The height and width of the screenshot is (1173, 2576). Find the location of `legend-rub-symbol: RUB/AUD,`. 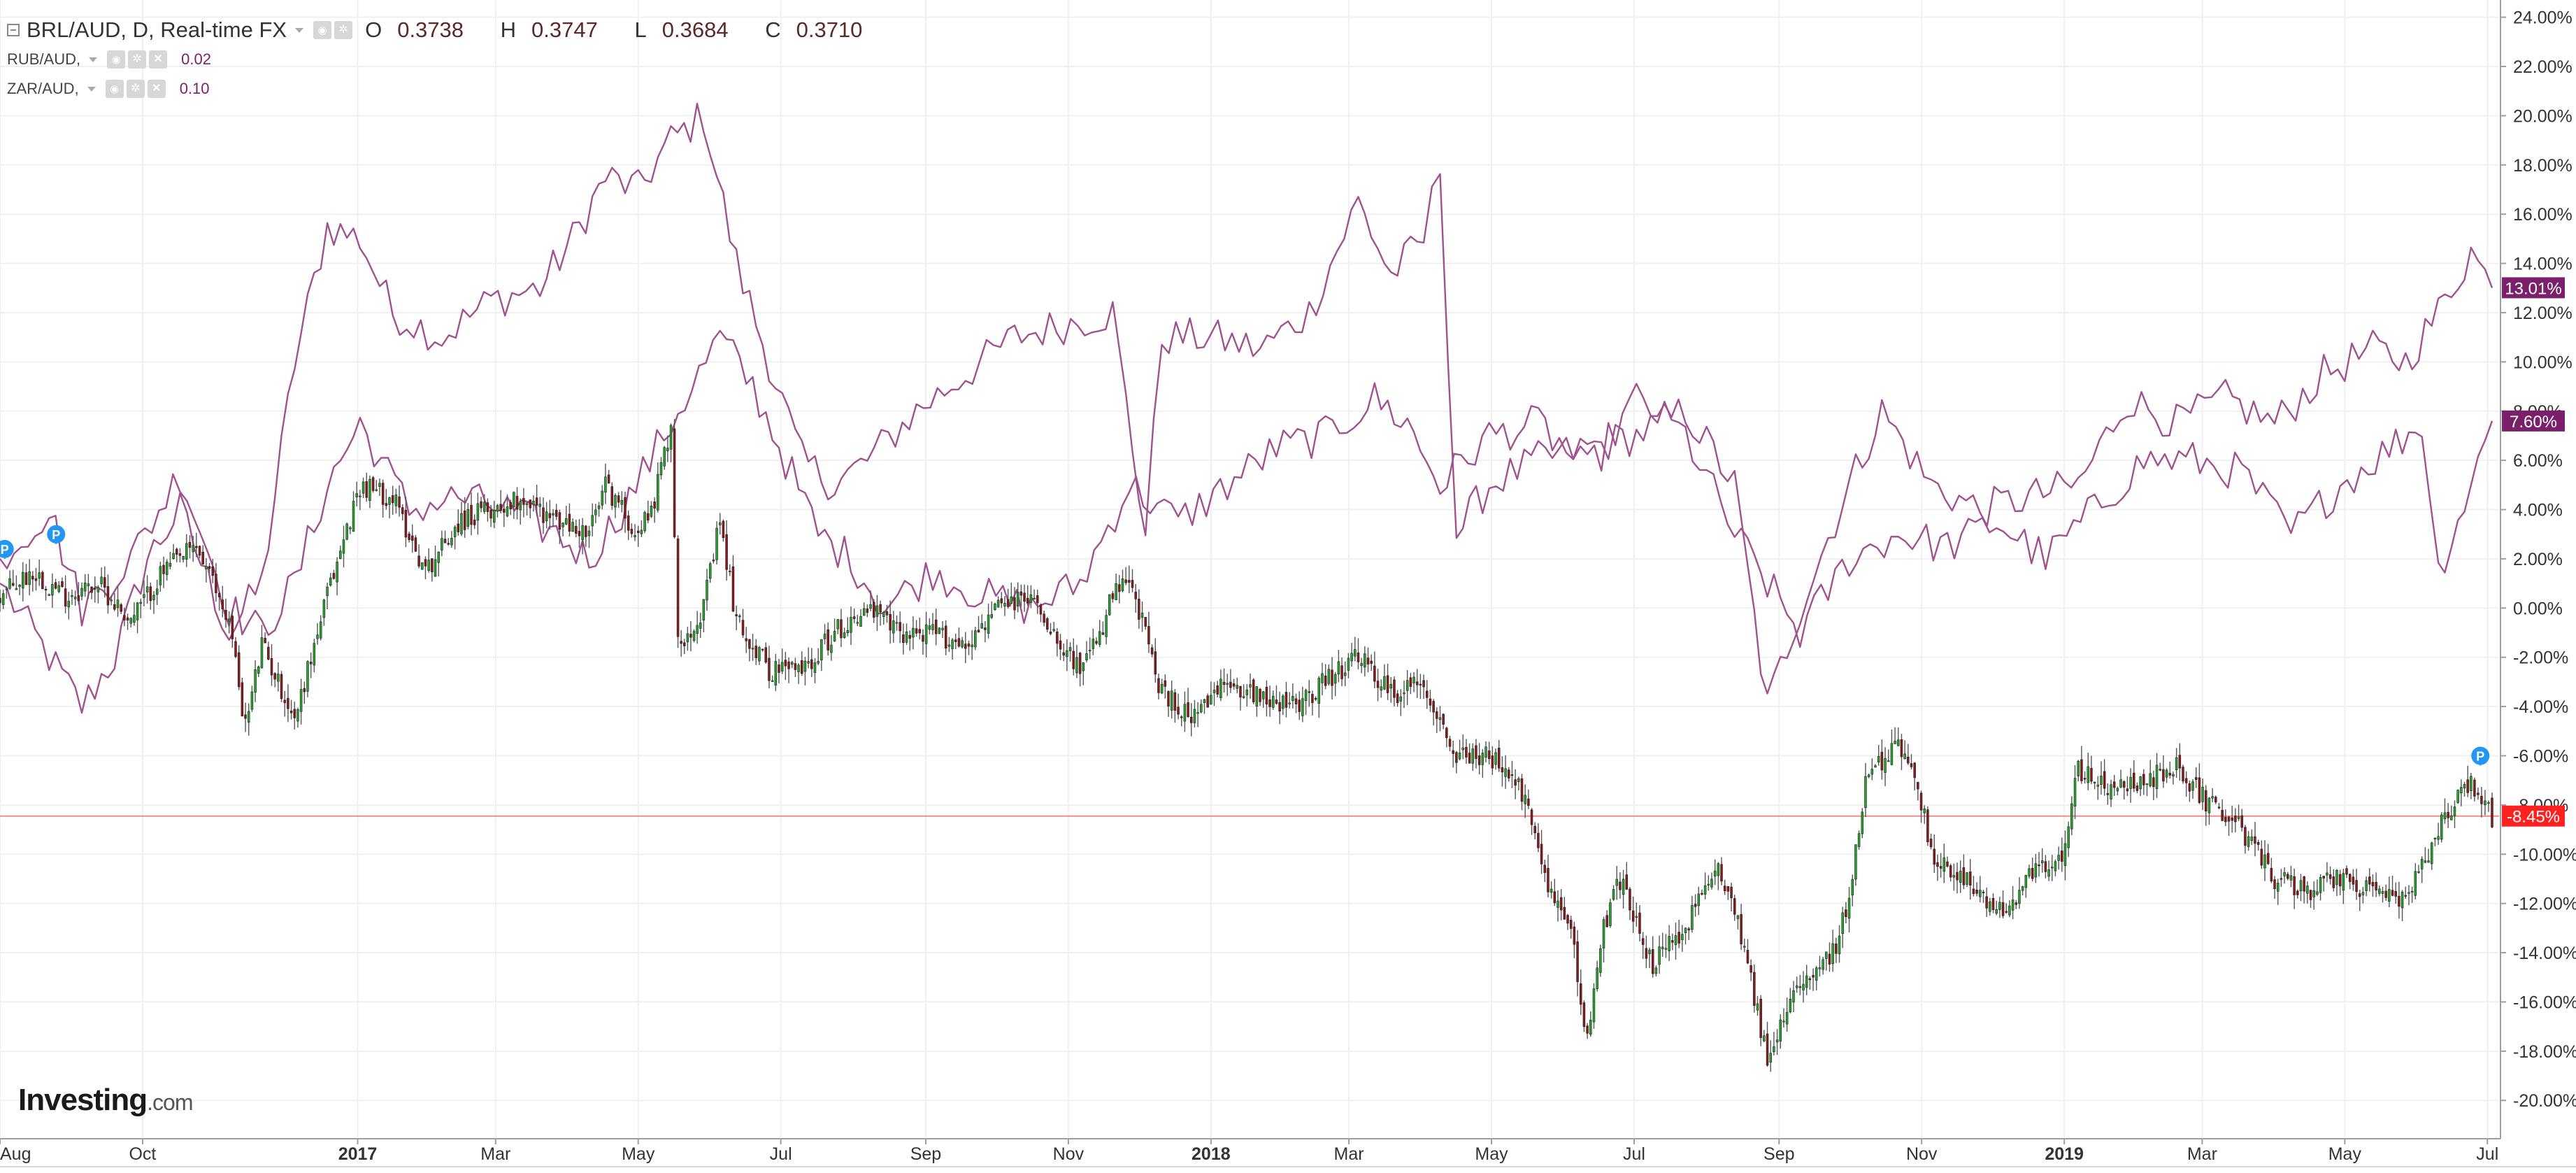

legend-rub-symbol: RUB/AUD, is located at coordinates (44, 59).